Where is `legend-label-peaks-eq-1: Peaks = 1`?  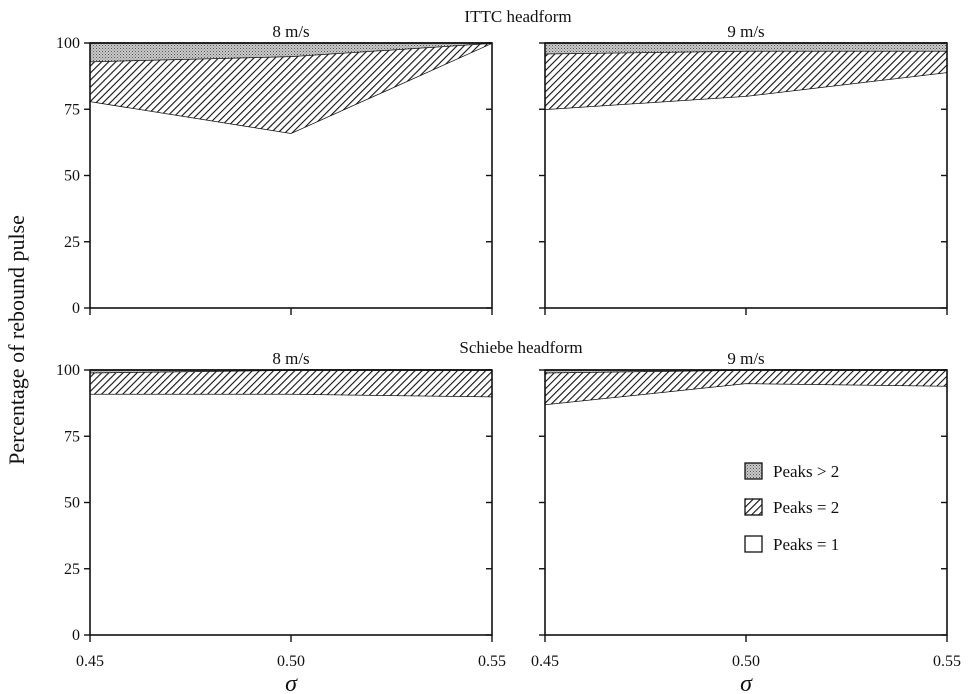 legend-label-peaks-eq-1: Peaks = 1 is located at coordinates (806, 544).